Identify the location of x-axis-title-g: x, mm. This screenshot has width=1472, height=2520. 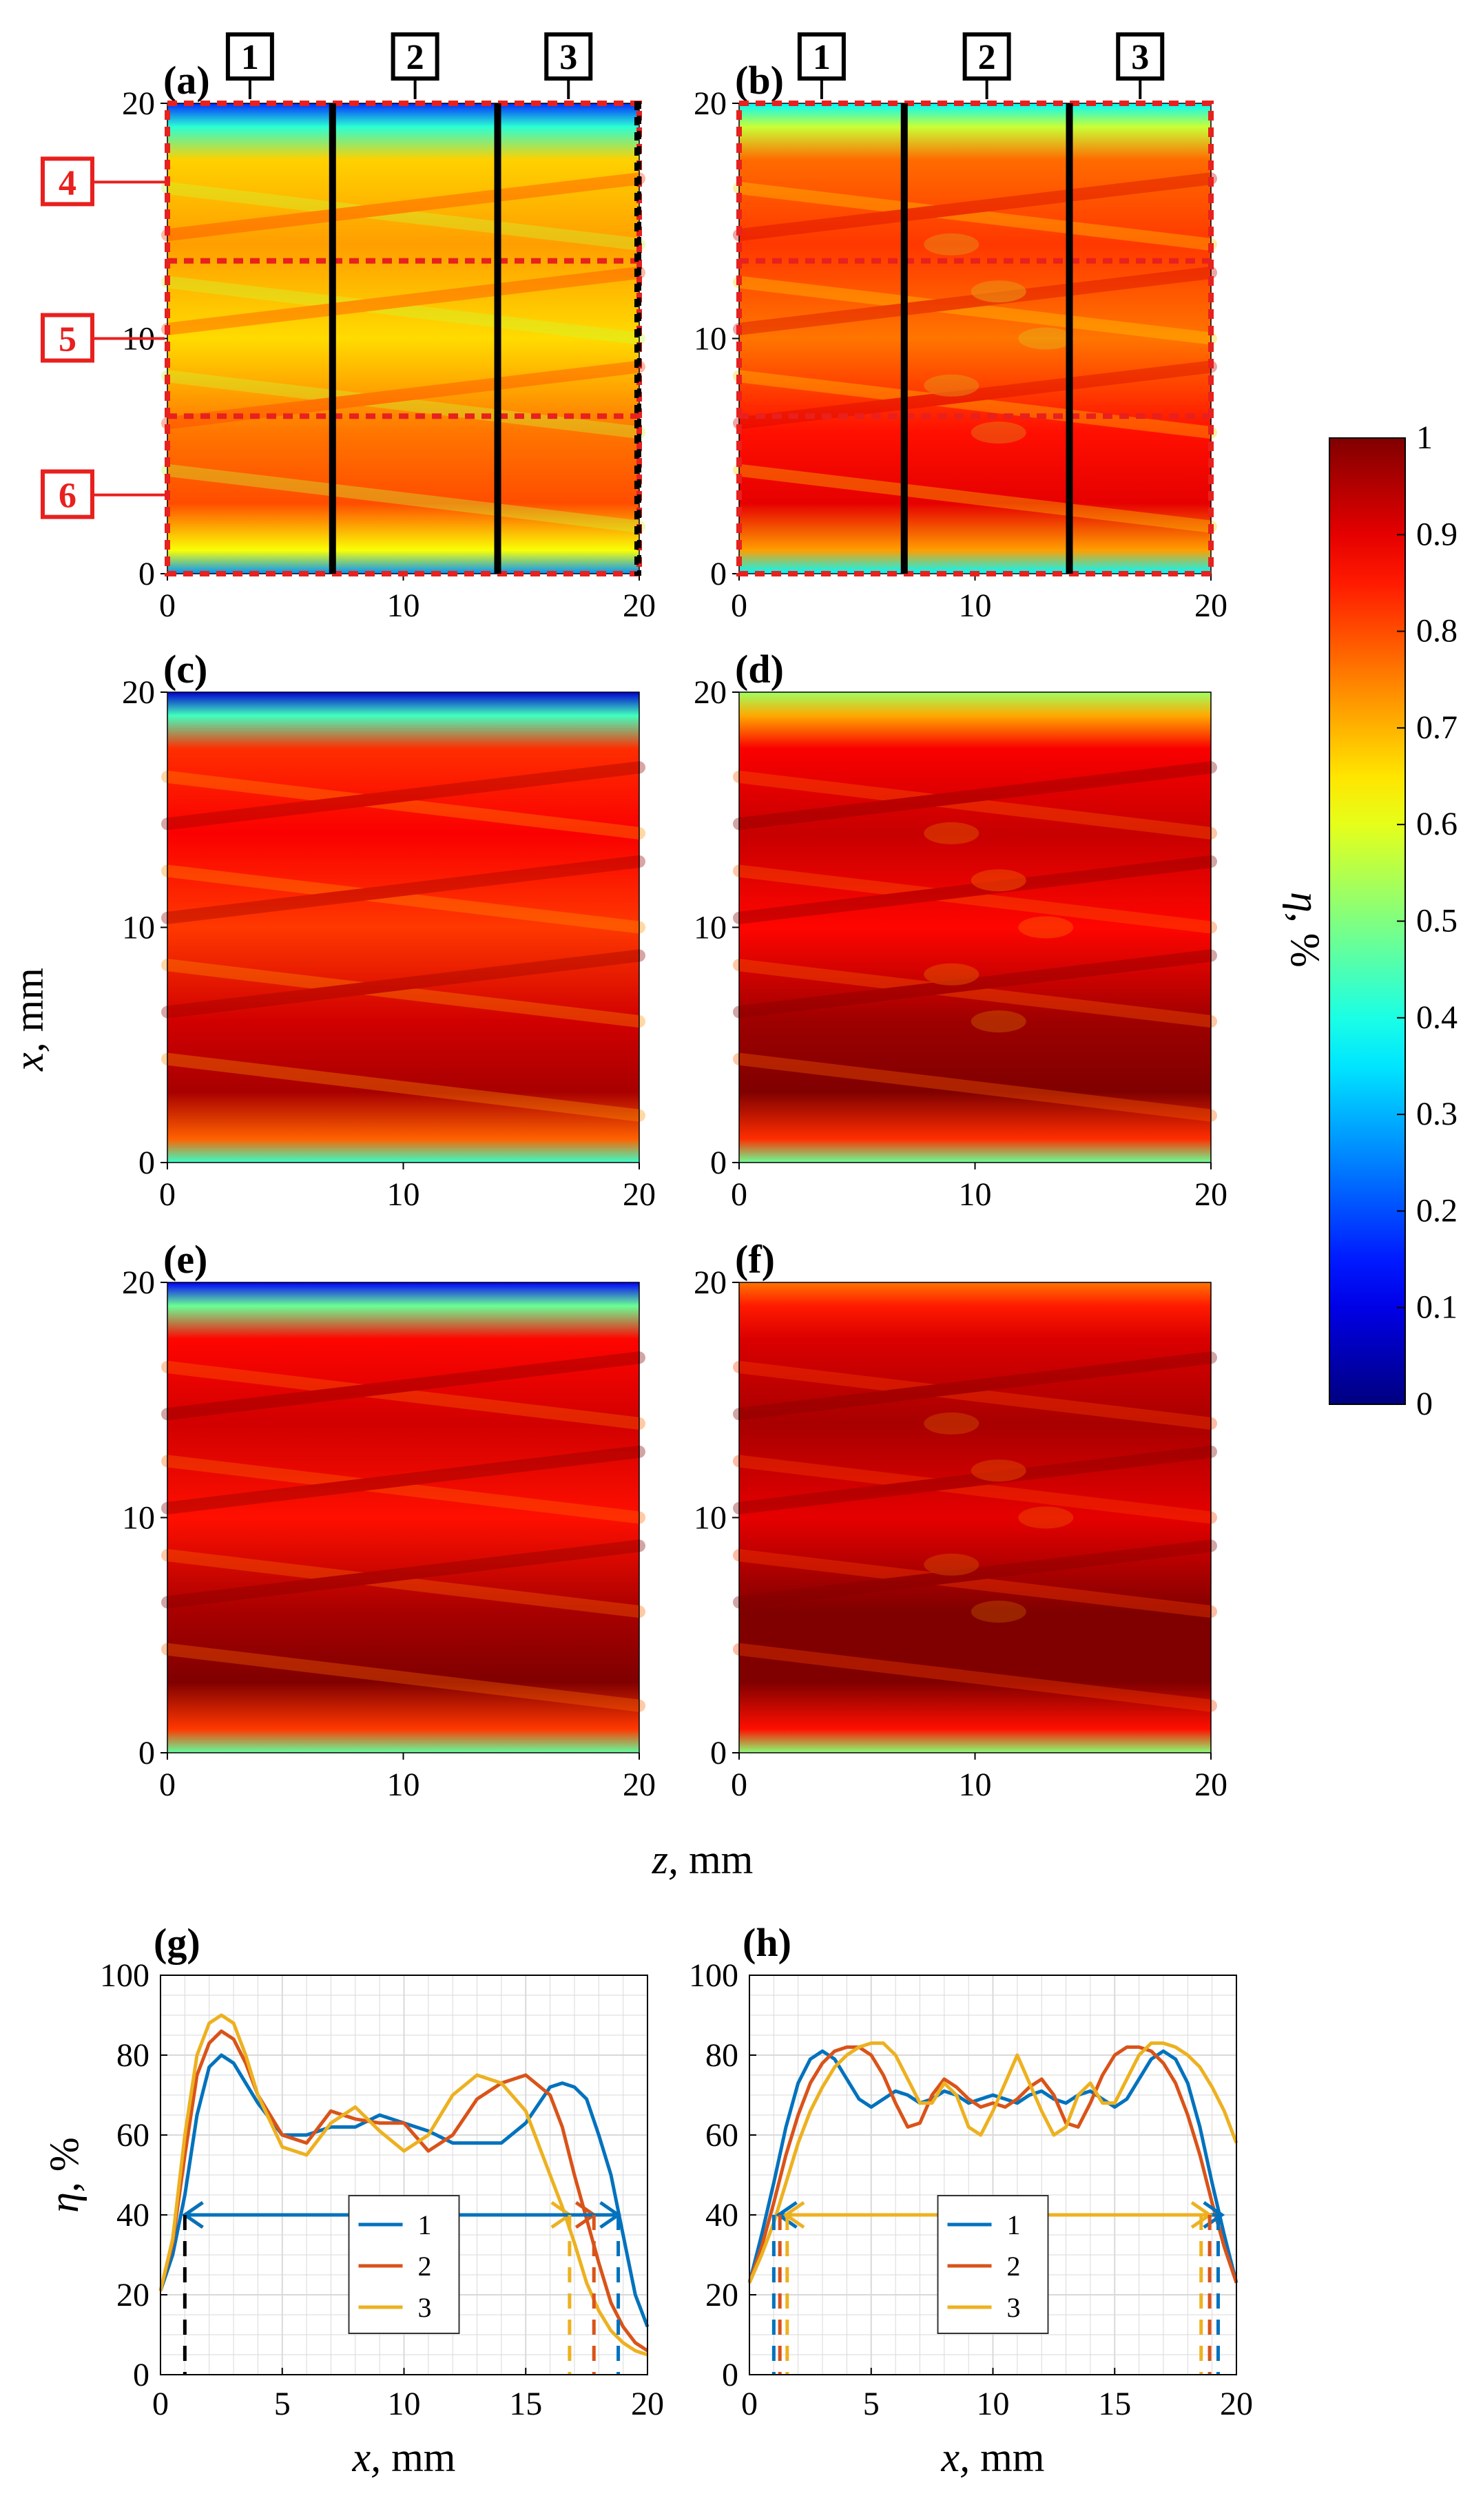
(404, 2457).